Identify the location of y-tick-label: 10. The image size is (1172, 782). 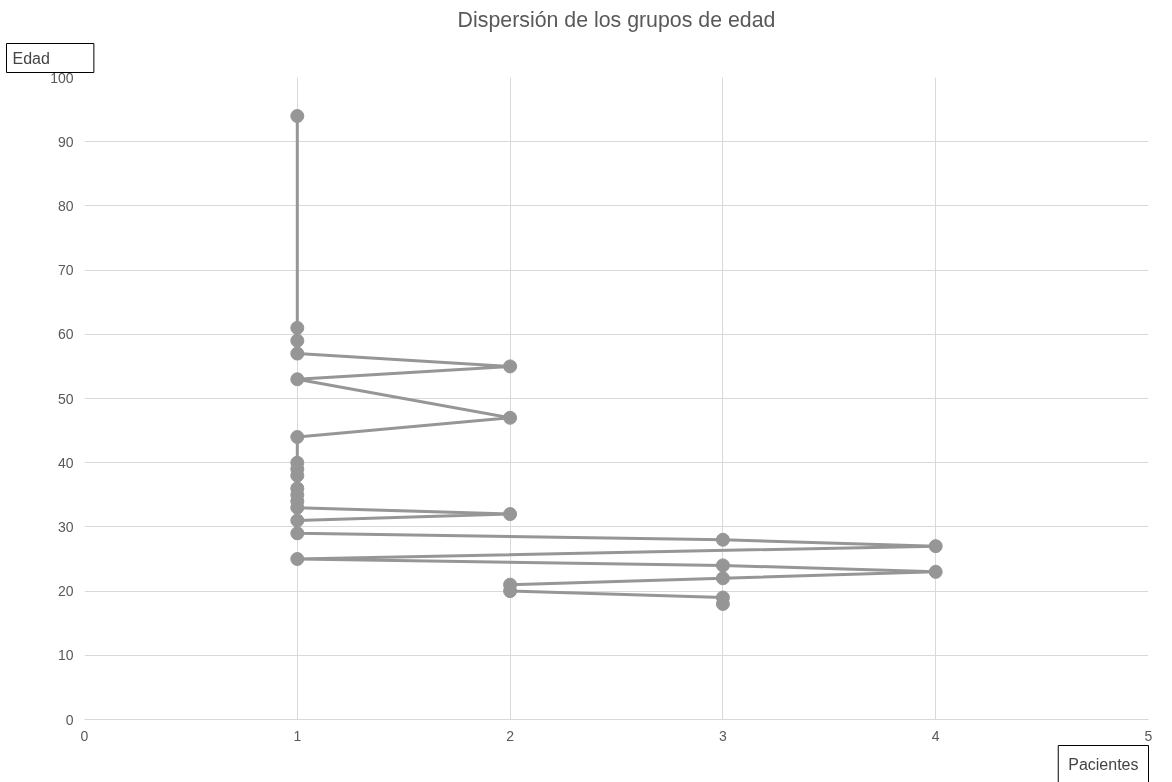
(65, 655).